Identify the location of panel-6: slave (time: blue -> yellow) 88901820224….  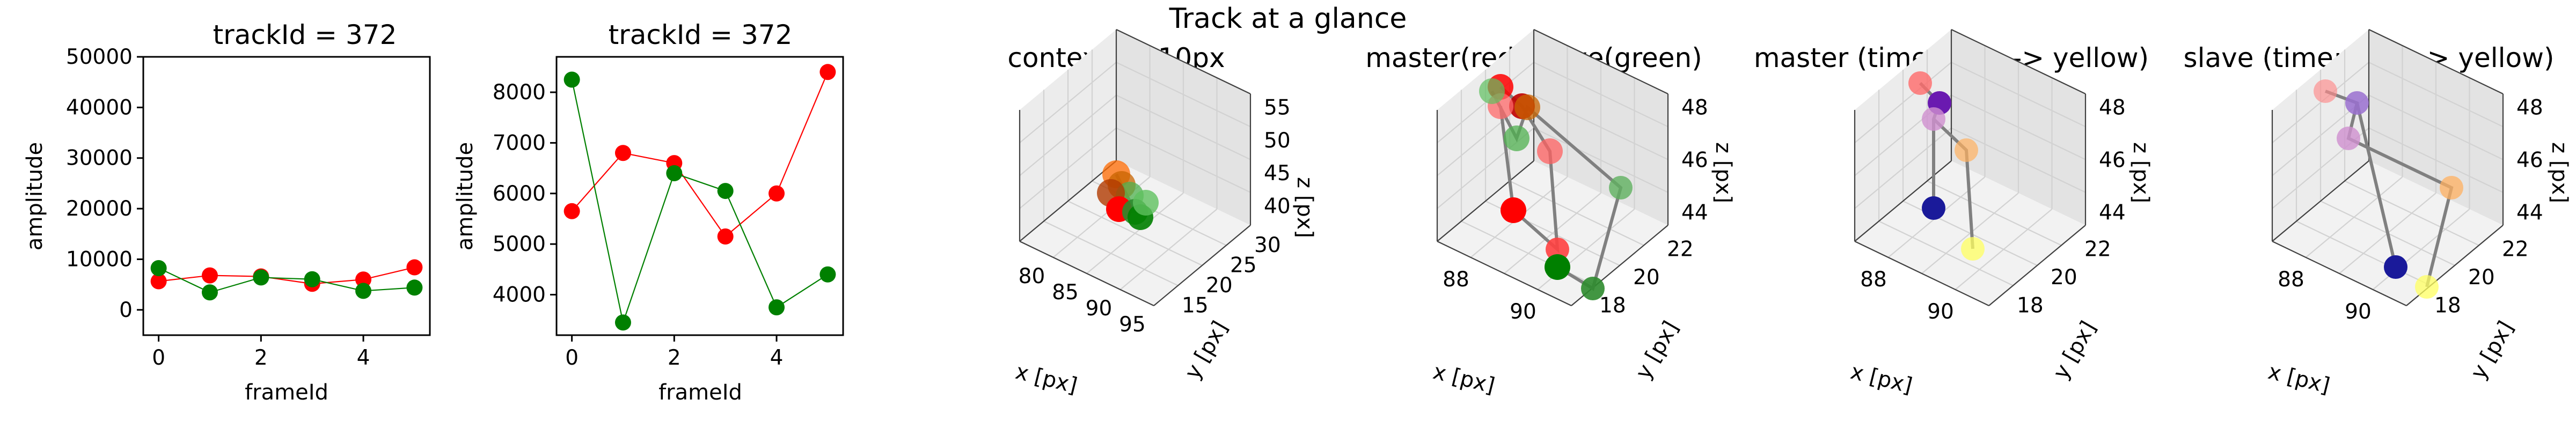
(2378, 213).